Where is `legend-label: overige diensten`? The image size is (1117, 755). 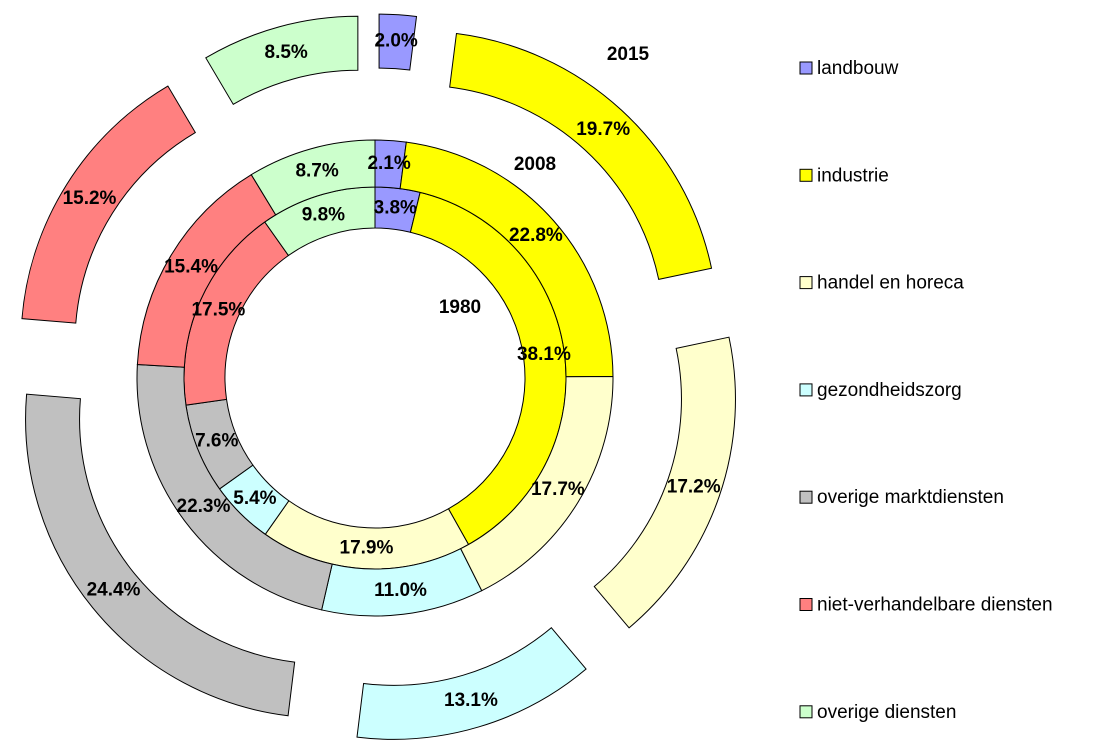
legend-label: overige diensten is located at coordinates (886, 712).